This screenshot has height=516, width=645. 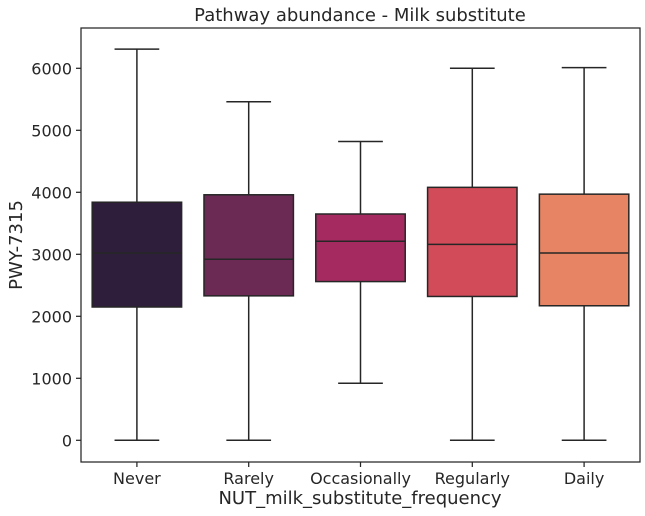 I want to click on y-axis-label: PWY-7315, so click(x=16, y=245).